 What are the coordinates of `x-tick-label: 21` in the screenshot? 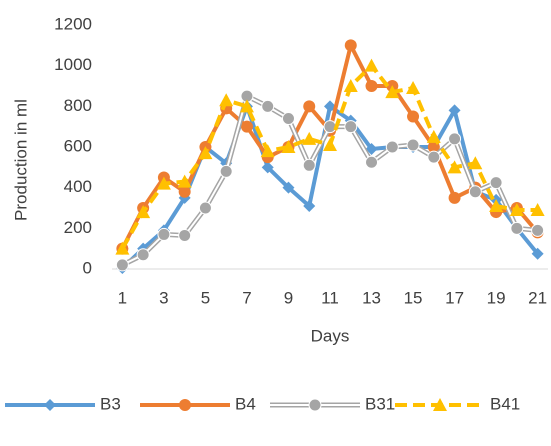 It's located at (537, 297).